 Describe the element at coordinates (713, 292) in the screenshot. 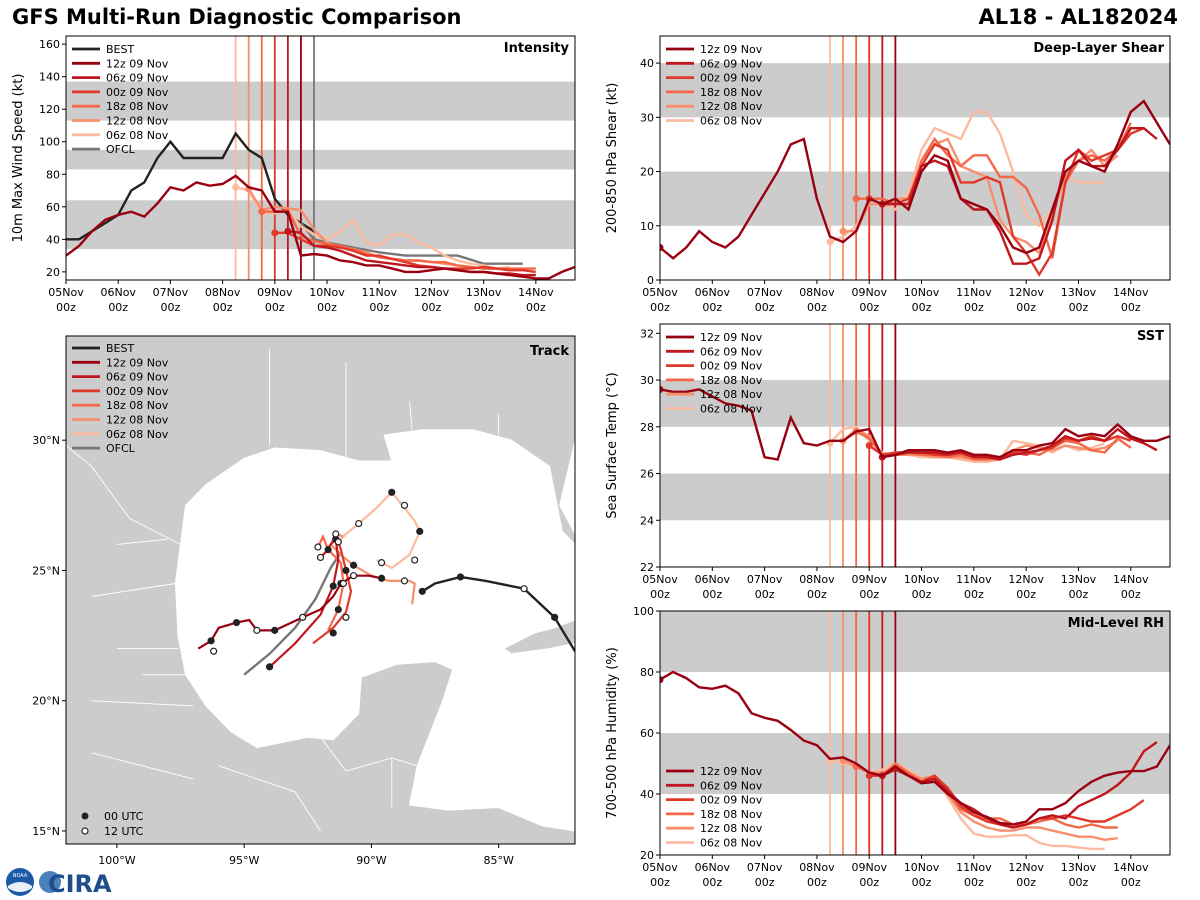

I see `shear-xtick-label: 06Nov` at that location.